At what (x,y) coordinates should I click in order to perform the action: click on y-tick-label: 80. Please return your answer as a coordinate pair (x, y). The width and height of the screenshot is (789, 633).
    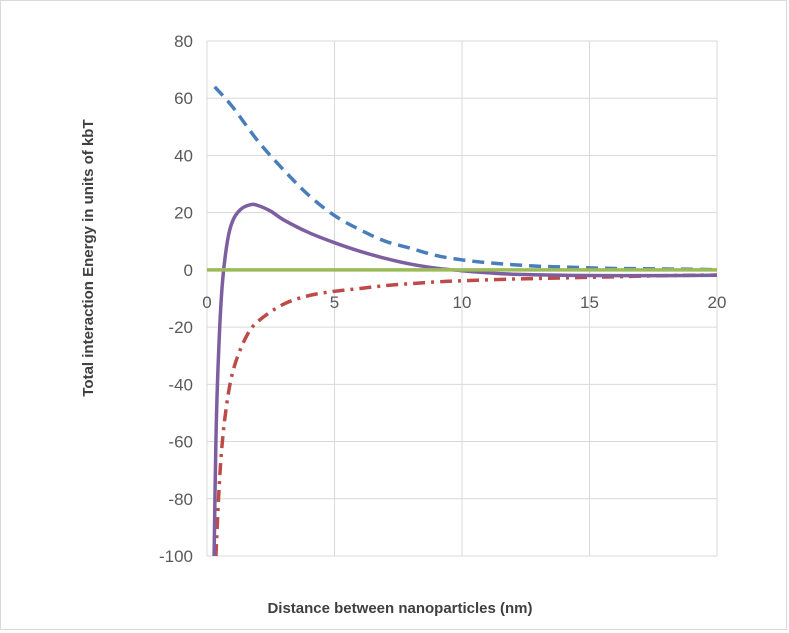
    Looking at the image, I should click on (183, 41).